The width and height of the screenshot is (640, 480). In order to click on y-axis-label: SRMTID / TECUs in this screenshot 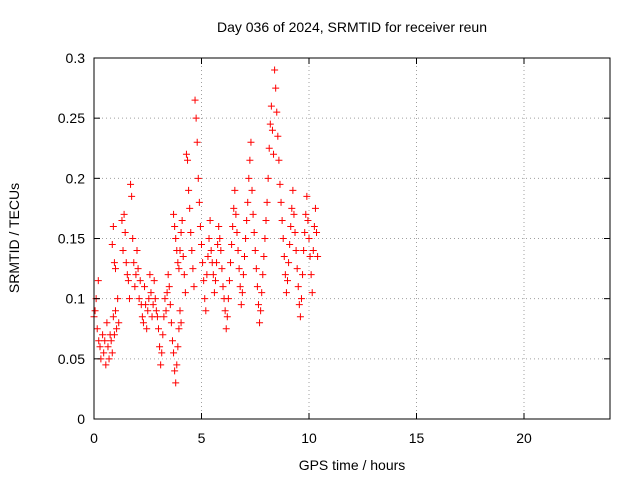, I will do `click(14, 238)`.